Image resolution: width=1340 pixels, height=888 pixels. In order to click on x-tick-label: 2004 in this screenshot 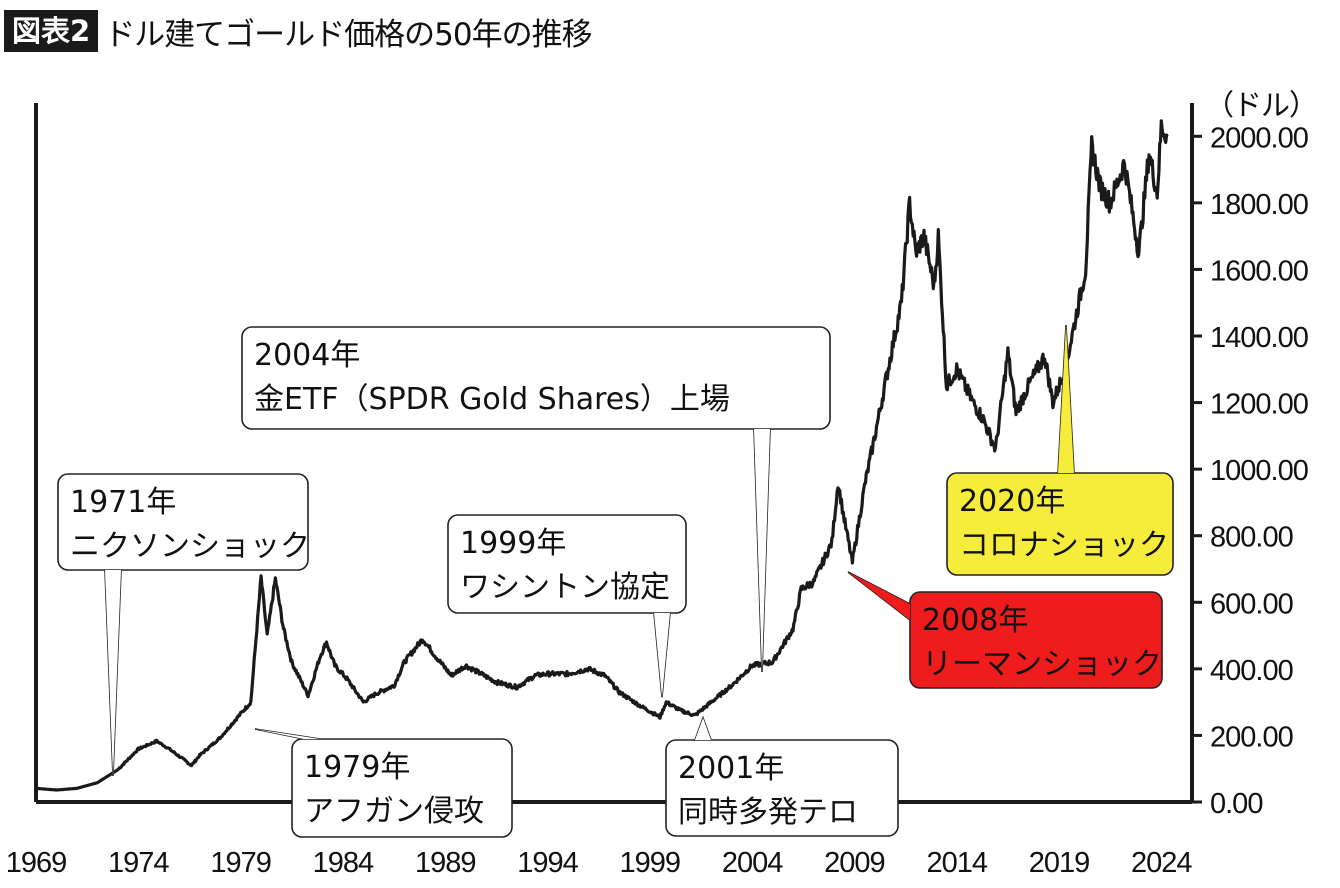, I will do `click(752, 863)`.